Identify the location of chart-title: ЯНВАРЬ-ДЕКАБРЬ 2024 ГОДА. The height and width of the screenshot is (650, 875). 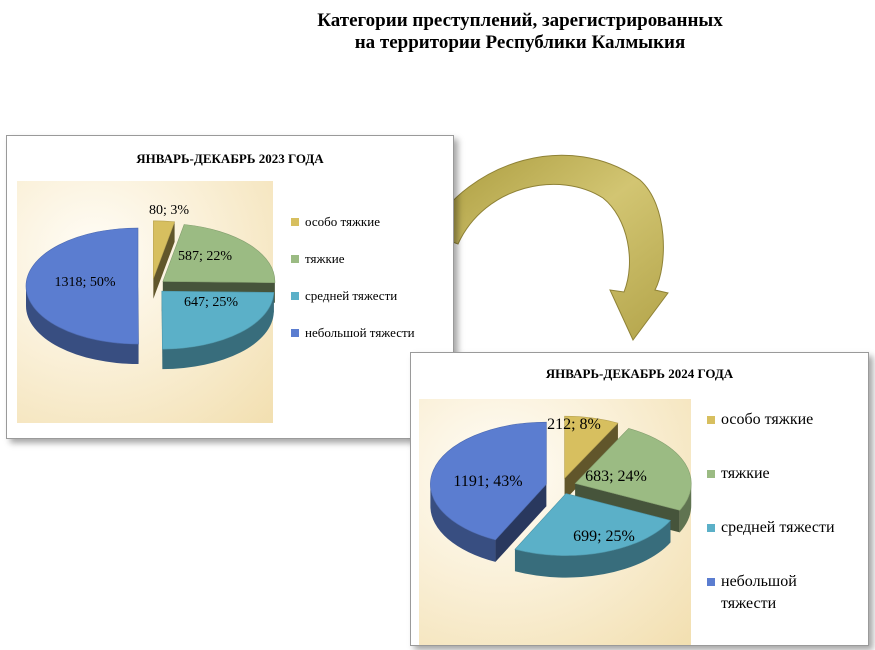
(639, 373).